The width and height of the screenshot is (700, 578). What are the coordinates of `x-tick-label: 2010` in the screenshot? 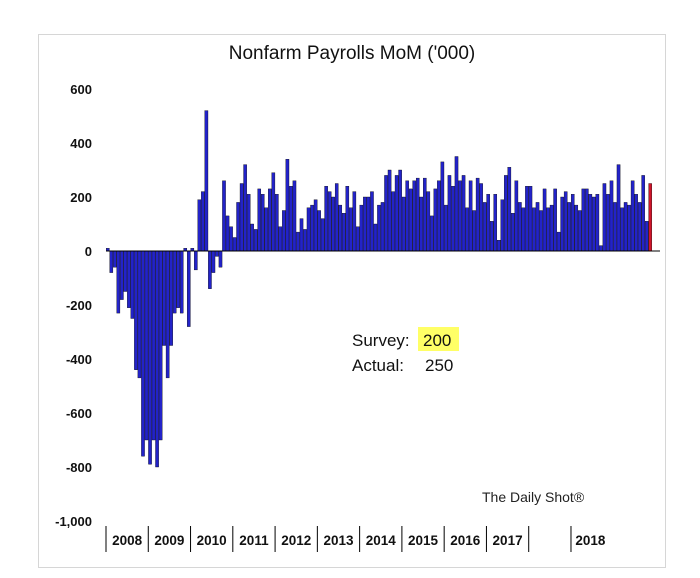 It's located at (212, 540).